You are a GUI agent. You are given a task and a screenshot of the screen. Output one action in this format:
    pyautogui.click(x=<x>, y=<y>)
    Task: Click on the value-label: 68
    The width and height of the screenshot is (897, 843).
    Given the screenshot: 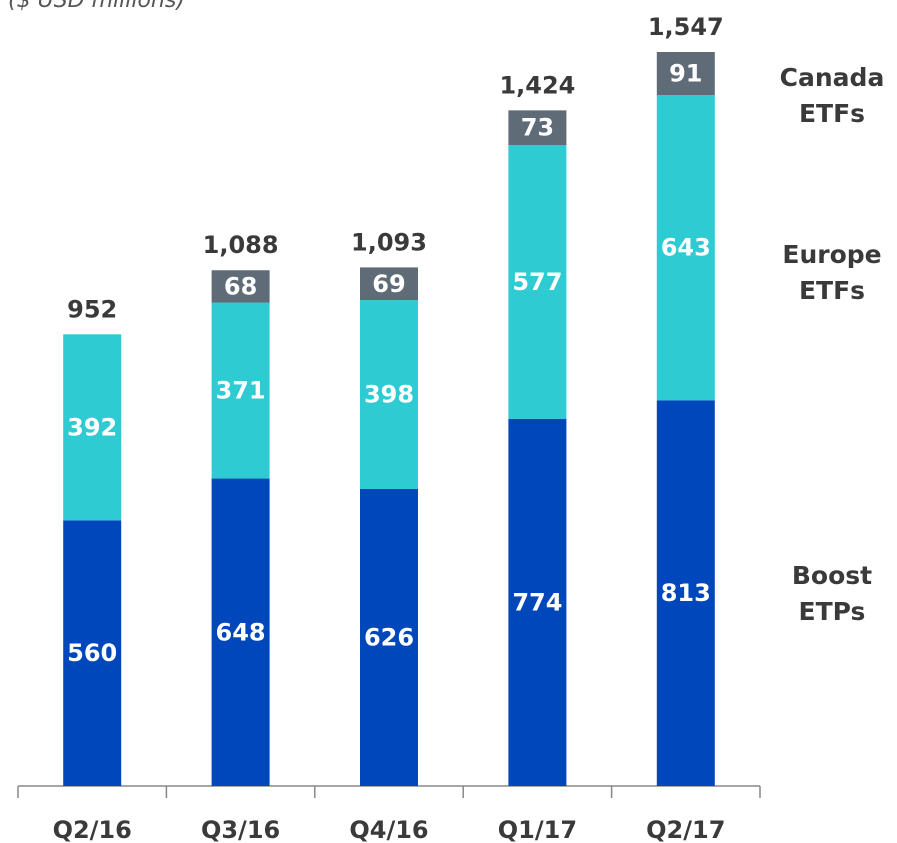 What is the action you would take?
    pyautogui.click(x=240, y=286)
    